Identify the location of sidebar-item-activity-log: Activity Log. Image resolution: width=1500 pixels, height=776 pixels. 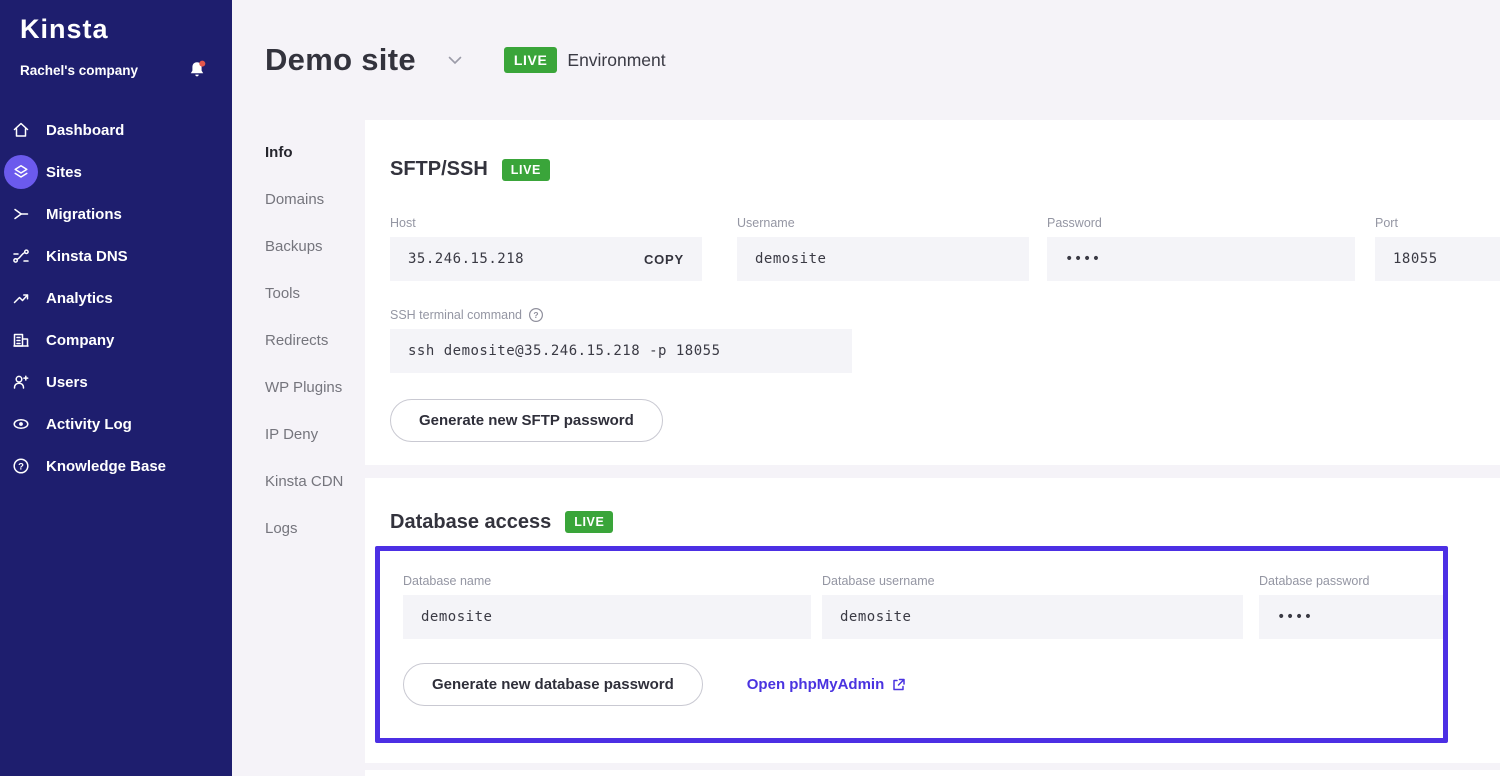
(116, 424).